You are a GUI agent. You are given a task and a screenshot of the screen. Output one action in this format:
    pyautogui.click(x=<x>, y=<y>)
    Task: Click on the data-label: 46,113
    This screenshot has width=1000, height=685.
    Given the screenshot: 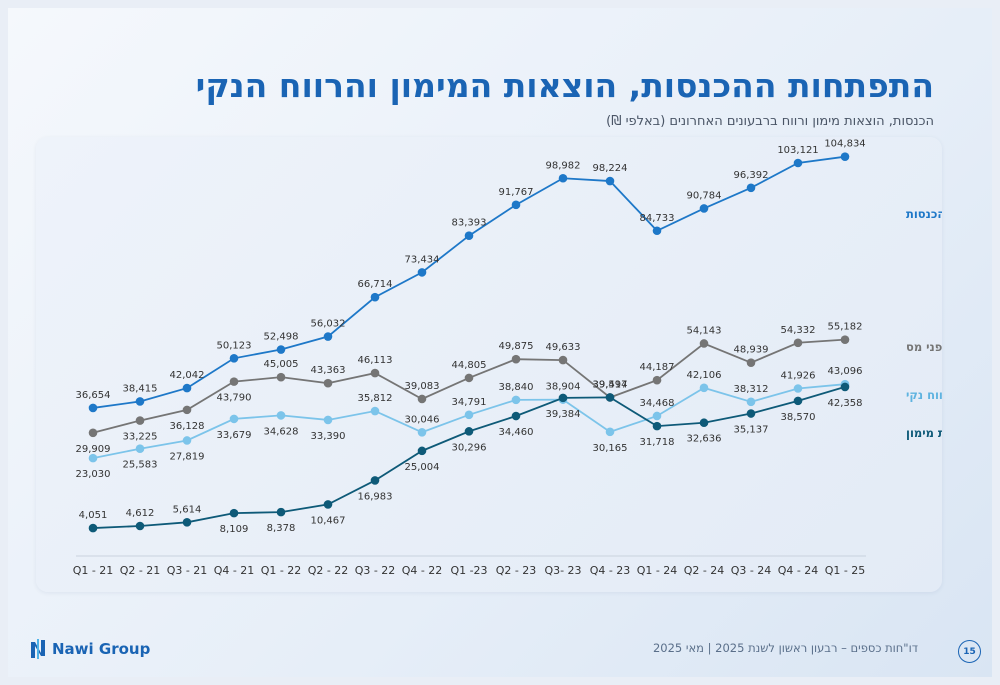 What is the action you would take?
    pyautogui.click(x=375, y=360)
    